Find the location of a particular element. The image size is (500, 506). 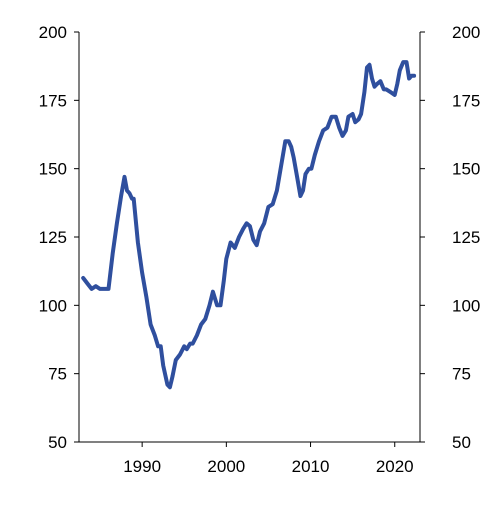

y-tick-label-left: 125 is located at coordinates (53, 237).